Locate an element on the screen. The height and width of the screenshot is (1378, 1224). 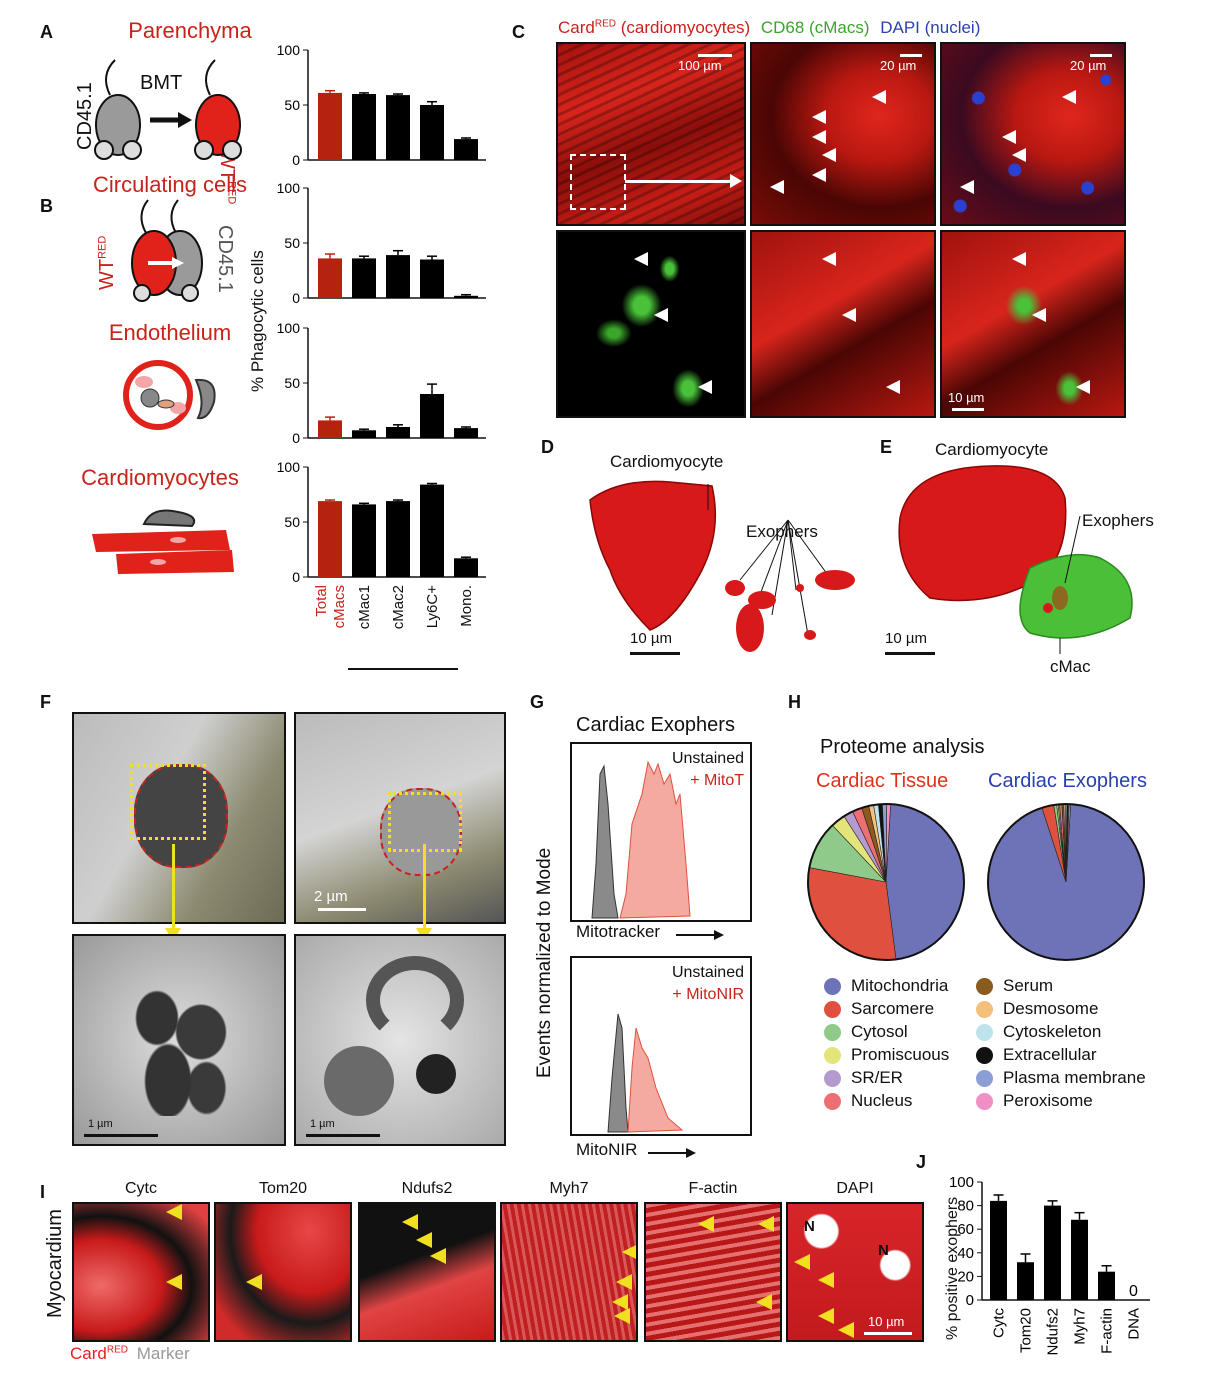
exopher-3d-render is located at coordinates (722, 566).